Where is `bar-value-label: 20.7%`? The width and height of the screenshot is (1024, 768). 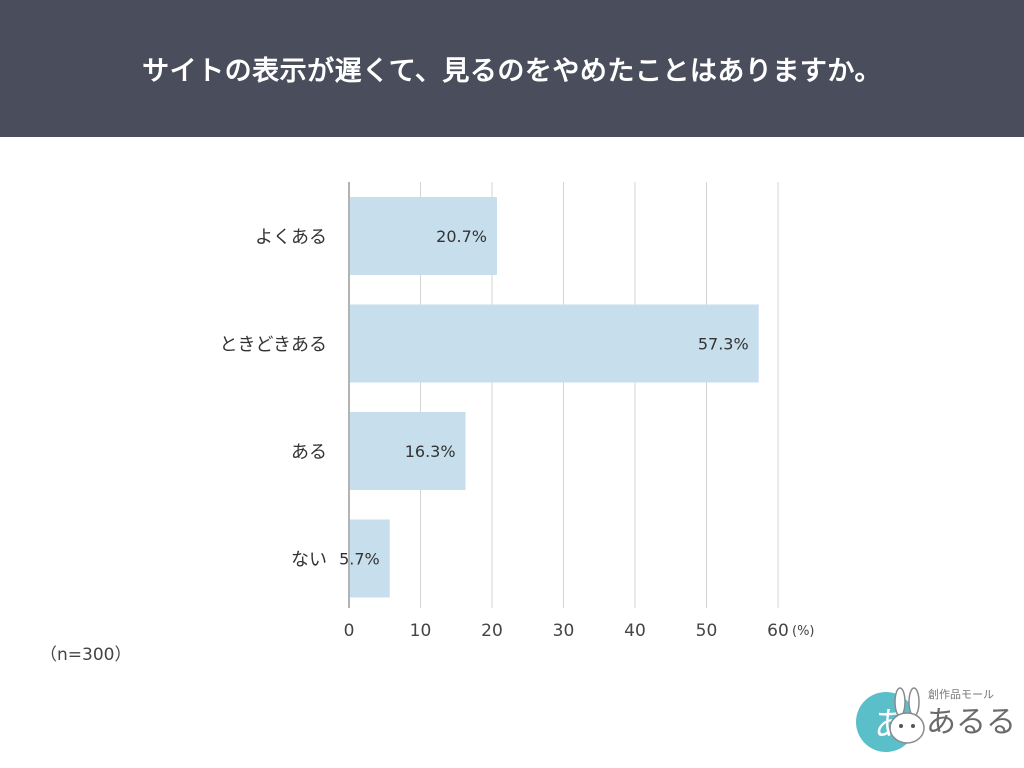 bar-value-label: 20.7% is located at coordinates (461, 236).